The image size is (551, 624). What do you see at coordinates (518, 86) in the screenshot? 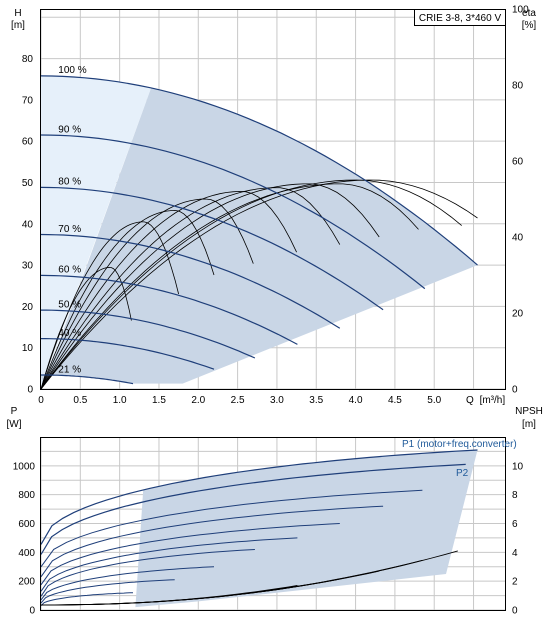
I see `y2-tick-label: 80` at bounding box center [518, 86].